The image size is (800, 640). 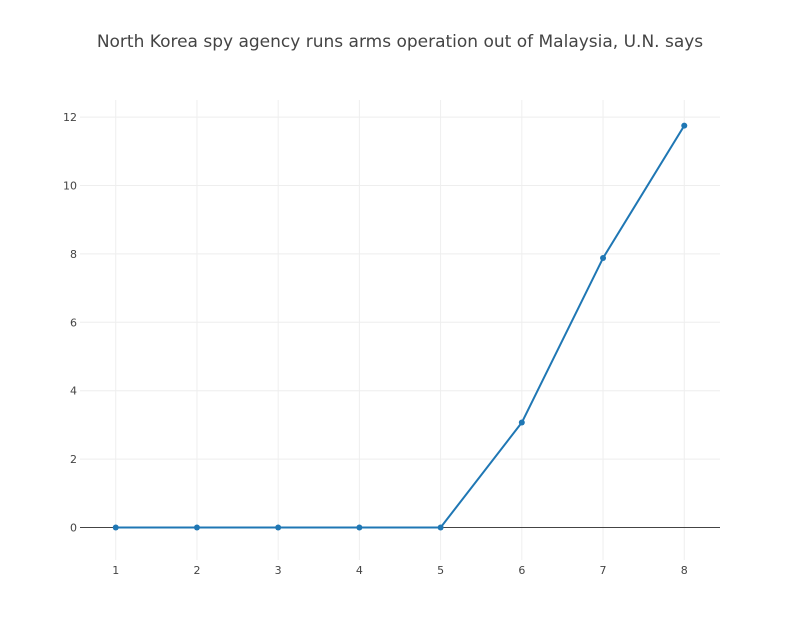 What do you see at coordinates (73, 322) in the screenshot?
I see `y-tick-label: 6` at bounding box center [73, 322].